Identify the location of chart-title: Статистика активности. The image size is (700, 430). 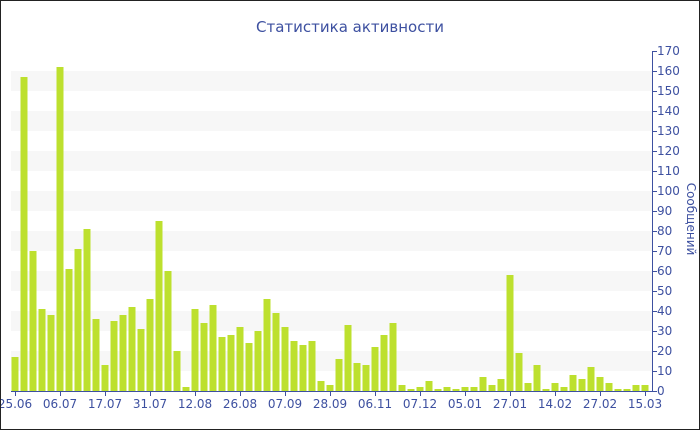
(350, 27).